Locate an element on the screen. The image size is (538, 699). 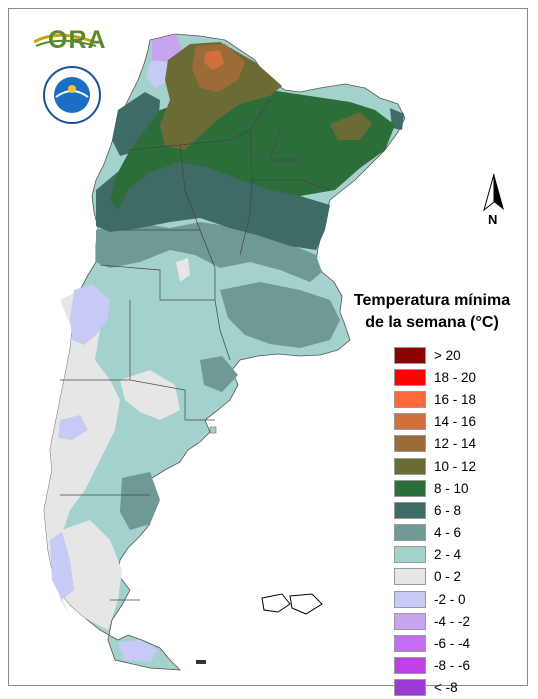
legend-label: -4 - -2 is located at coordinates (452, 621).